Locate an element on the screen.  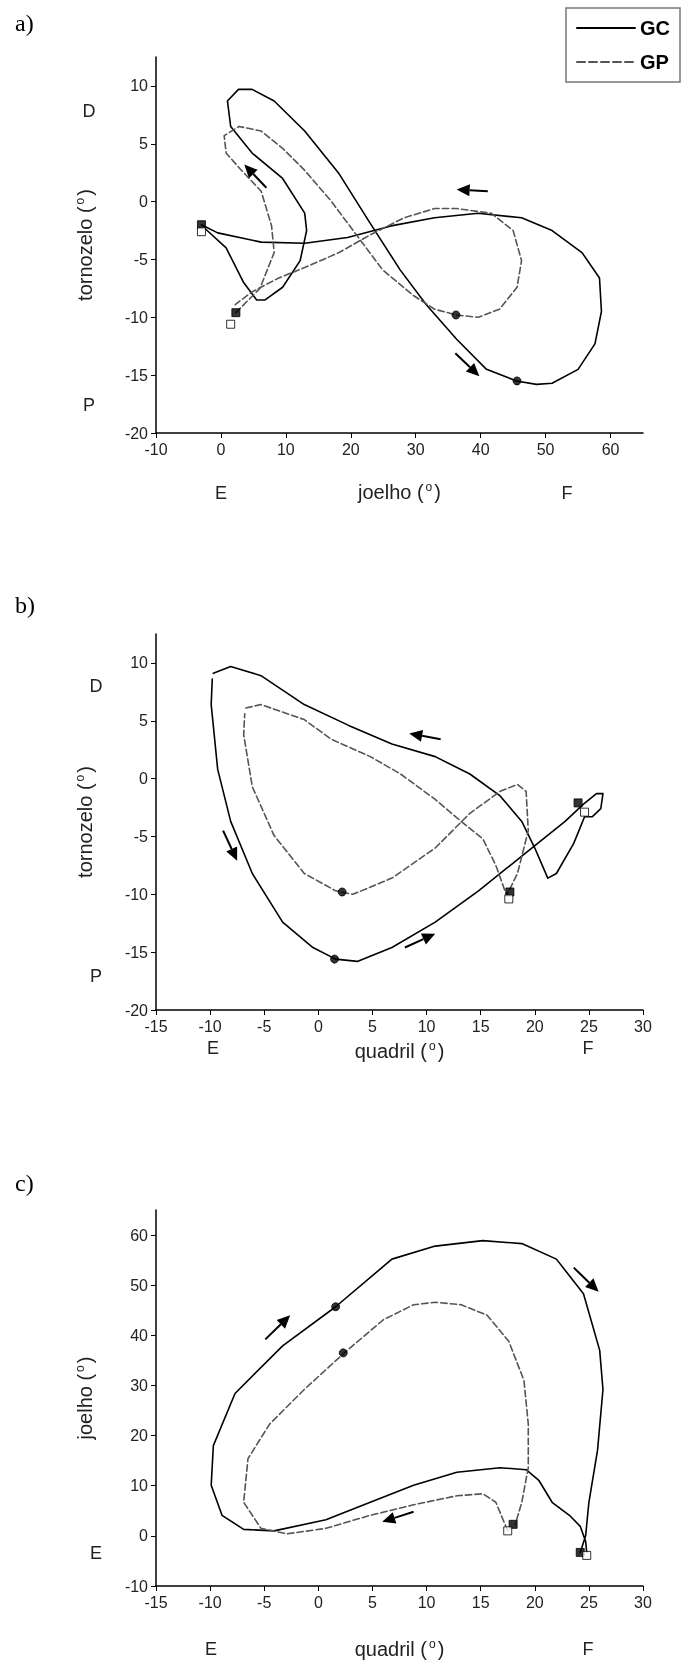
x-tick-label: 40 is located at coordinates (480, 449).